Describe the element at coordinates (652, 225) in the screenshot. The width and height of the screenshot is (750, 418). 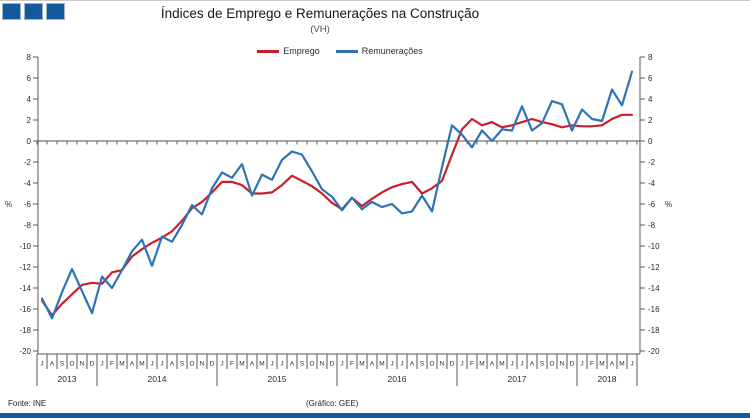
I see `right-axis-label: -8` at that location.